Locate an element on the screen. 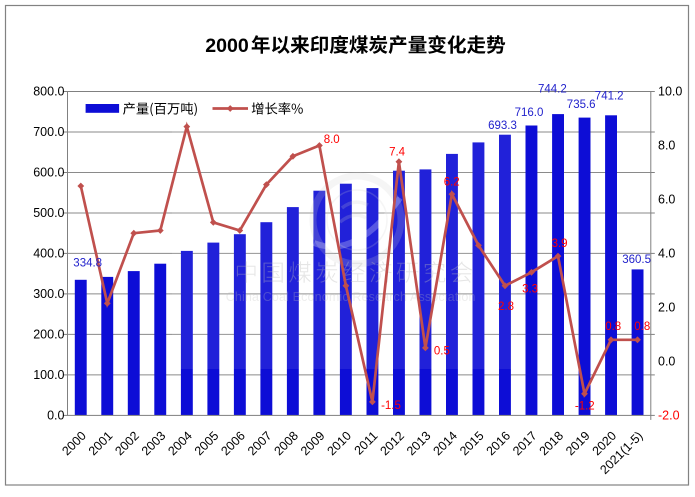 The width and height of the screenshot is (695, 497). svg-text: 6.2 is located at coordinates (452, 182).